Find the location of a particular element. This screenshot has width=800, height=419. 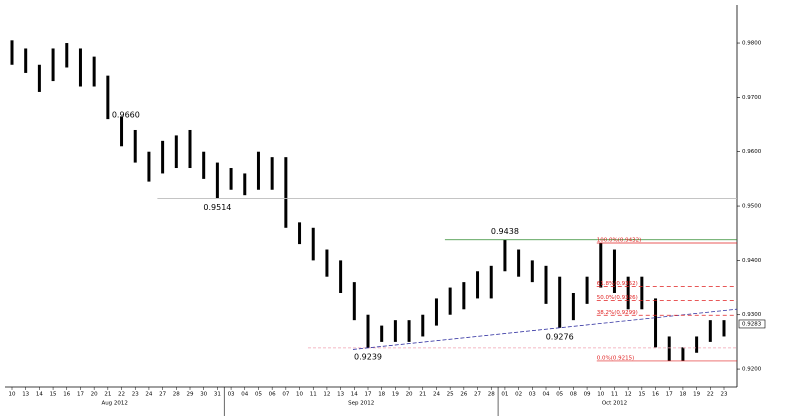

annotation: 0.9514 is located at coordinates (217, 207).